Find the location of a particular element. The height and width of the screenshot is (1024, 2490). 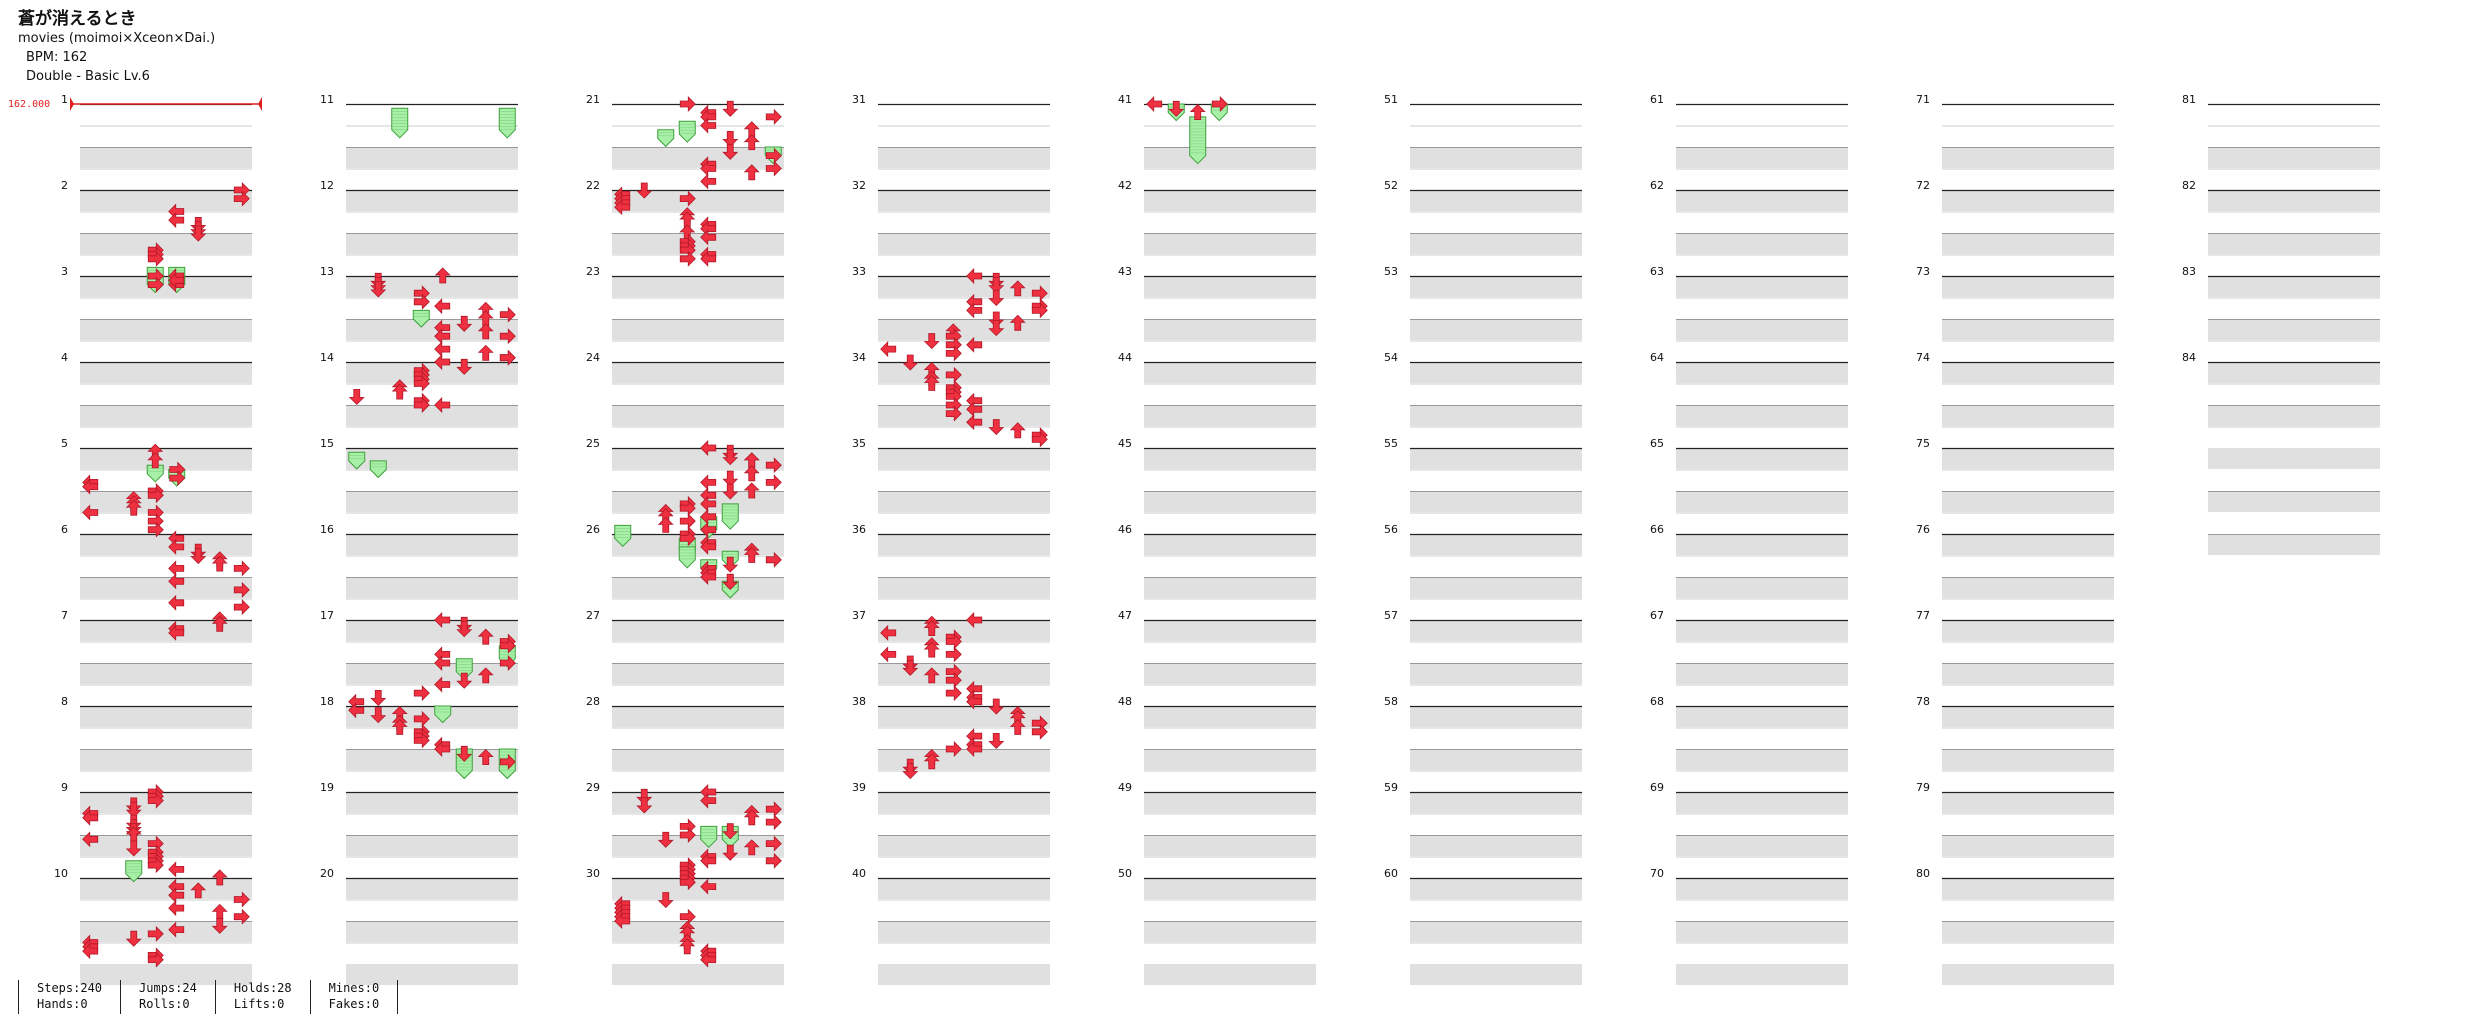

measure-number: 61 is located at coordinates (1657, 99).